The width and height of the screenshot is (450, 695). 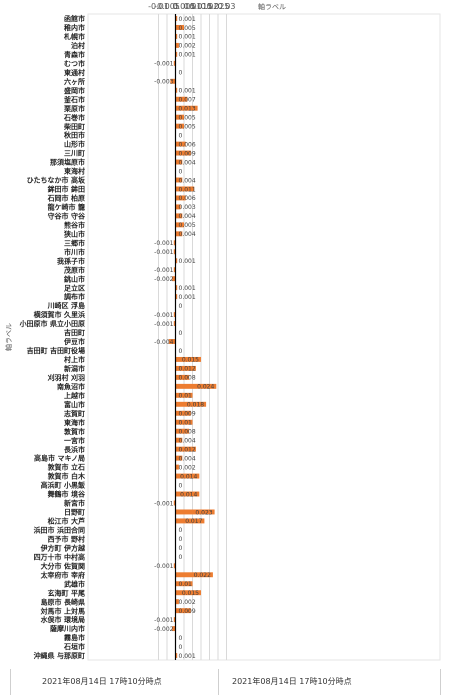 What do you see at coordinates (74, 54) in the screenshot?
I see `category-label: 青森市` at bounding box center [74, 54].